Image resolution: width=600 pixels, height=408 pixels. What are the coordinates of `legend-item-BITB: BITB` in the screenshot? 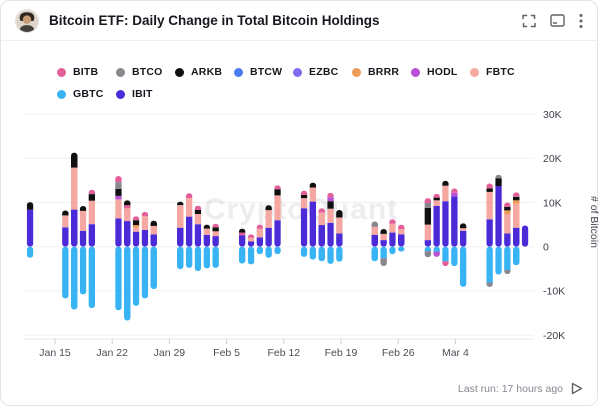 It's located at (86, 72).